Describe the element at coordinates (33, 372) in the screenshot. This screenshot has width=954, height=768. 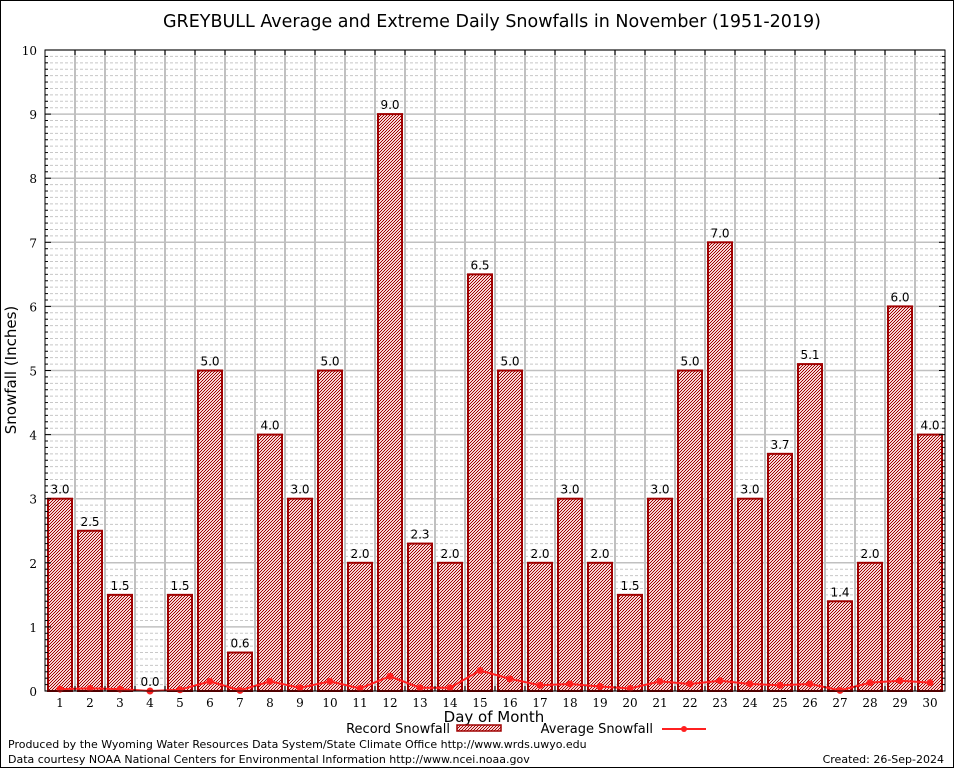
I see `y-tick-label: 5` at that location.